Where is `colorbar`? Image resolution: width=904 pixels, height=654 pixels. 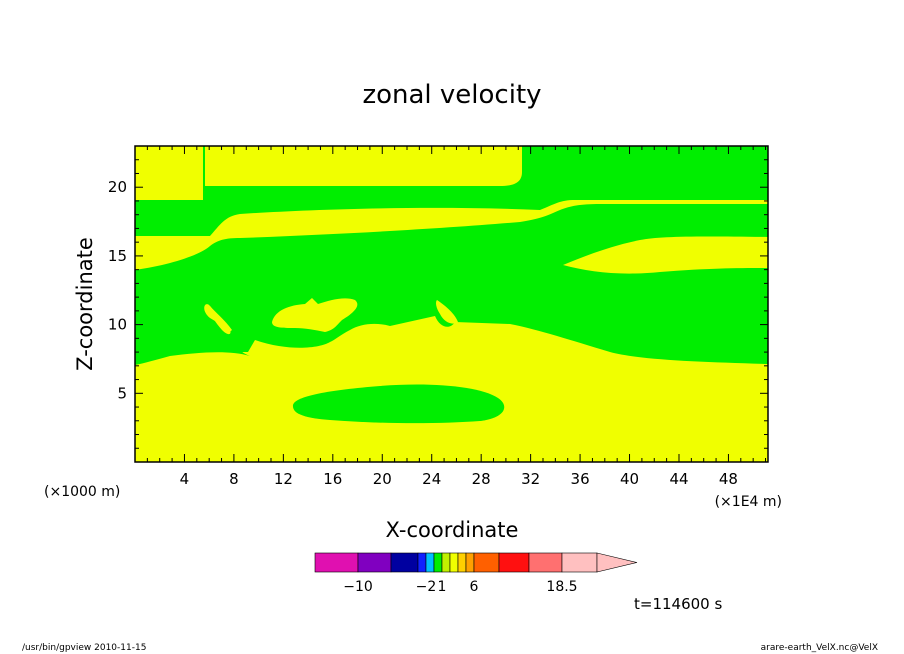 colorbar is located at coordinates (476, 562).